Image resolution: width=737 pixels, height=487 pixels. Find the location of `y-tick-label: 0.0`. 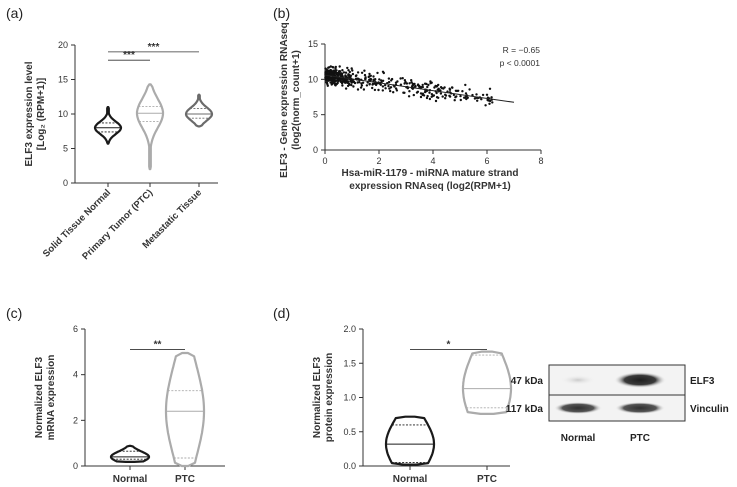

y-tick-label: 0.0 is located at coordinates (349, 466).